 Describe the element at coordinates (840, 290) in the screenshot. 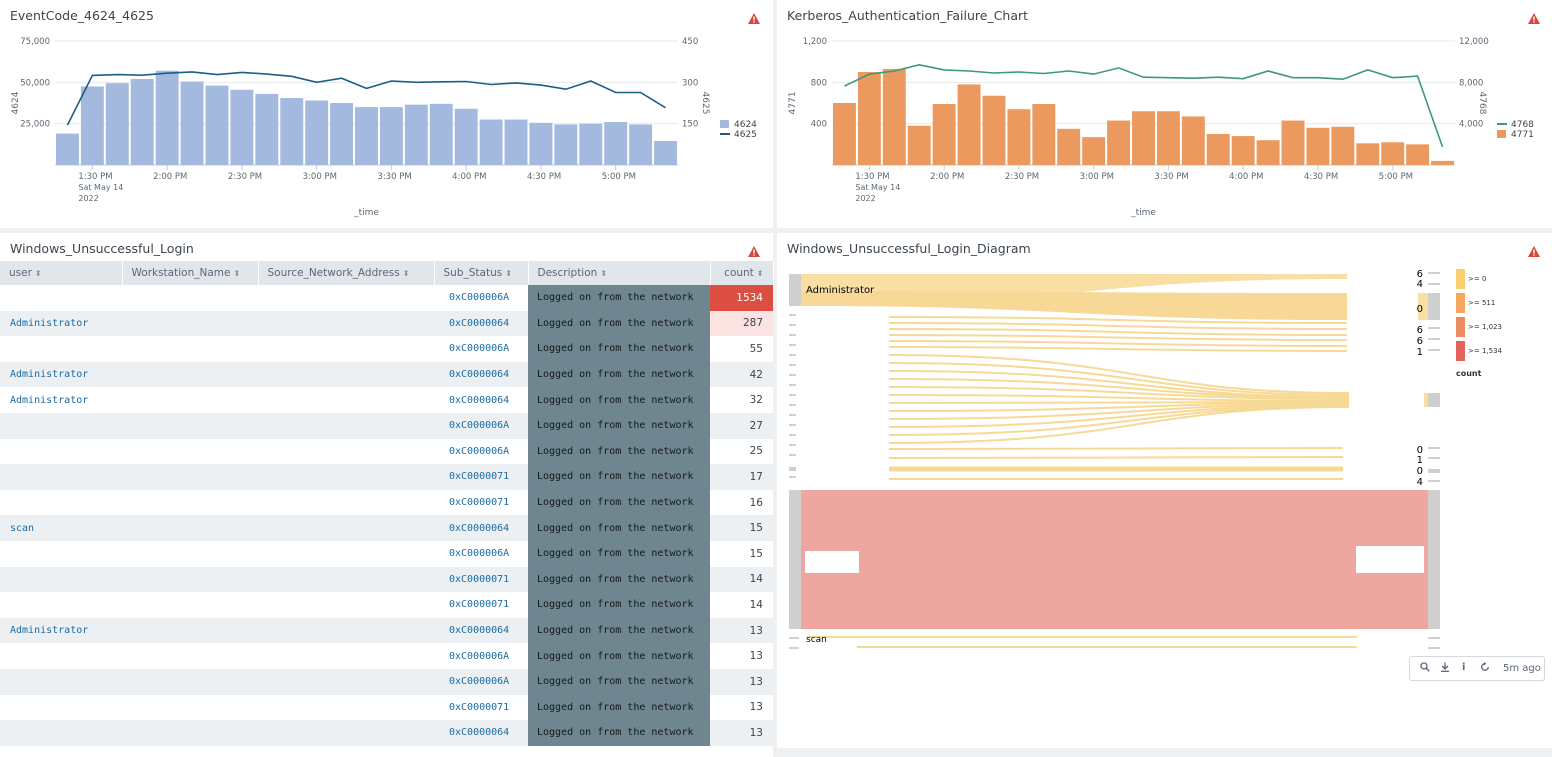

I see `sankey-label-administrator: Administrator` at that location.